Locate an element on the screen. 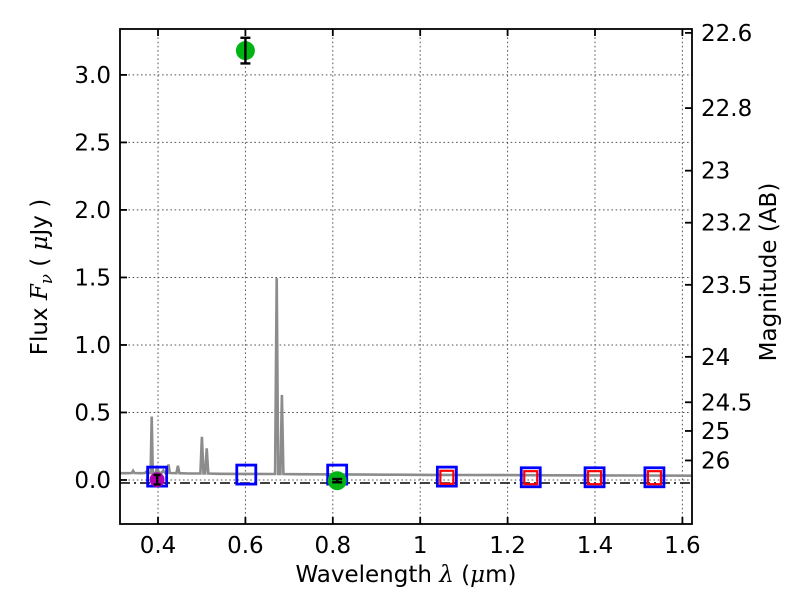 Image resolution: width=800 pixels, height=600 pixels. magnitude-tick-label: 22.8 is located at coordinates (726, 109).